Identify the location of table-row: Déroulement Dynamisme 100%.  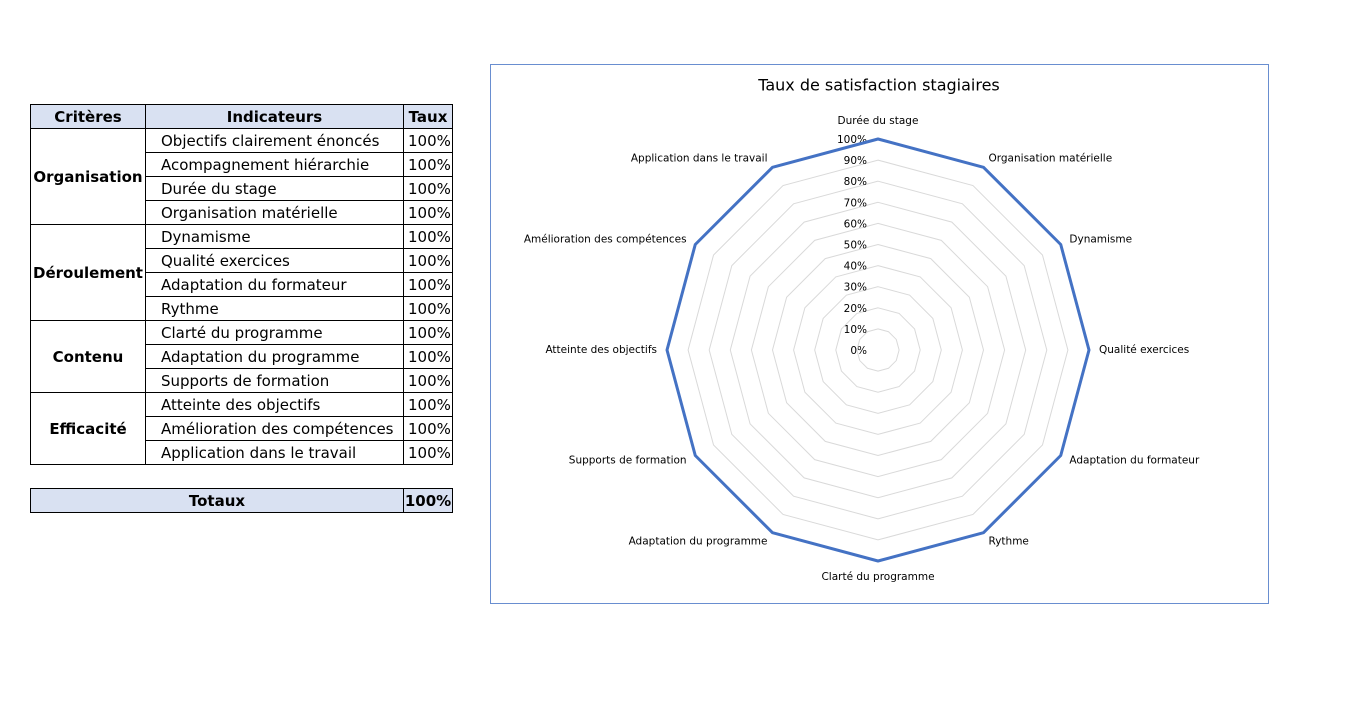
(241, 272).